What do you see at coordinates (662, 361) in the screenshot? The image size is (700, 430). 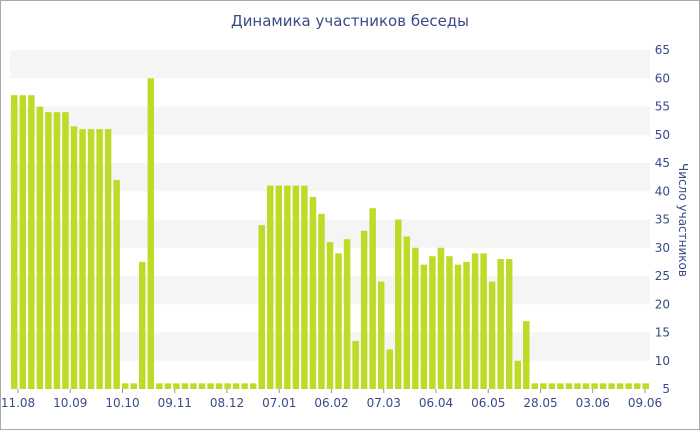 I see `y-tick-label: 10` at bounding box center [662, 361].